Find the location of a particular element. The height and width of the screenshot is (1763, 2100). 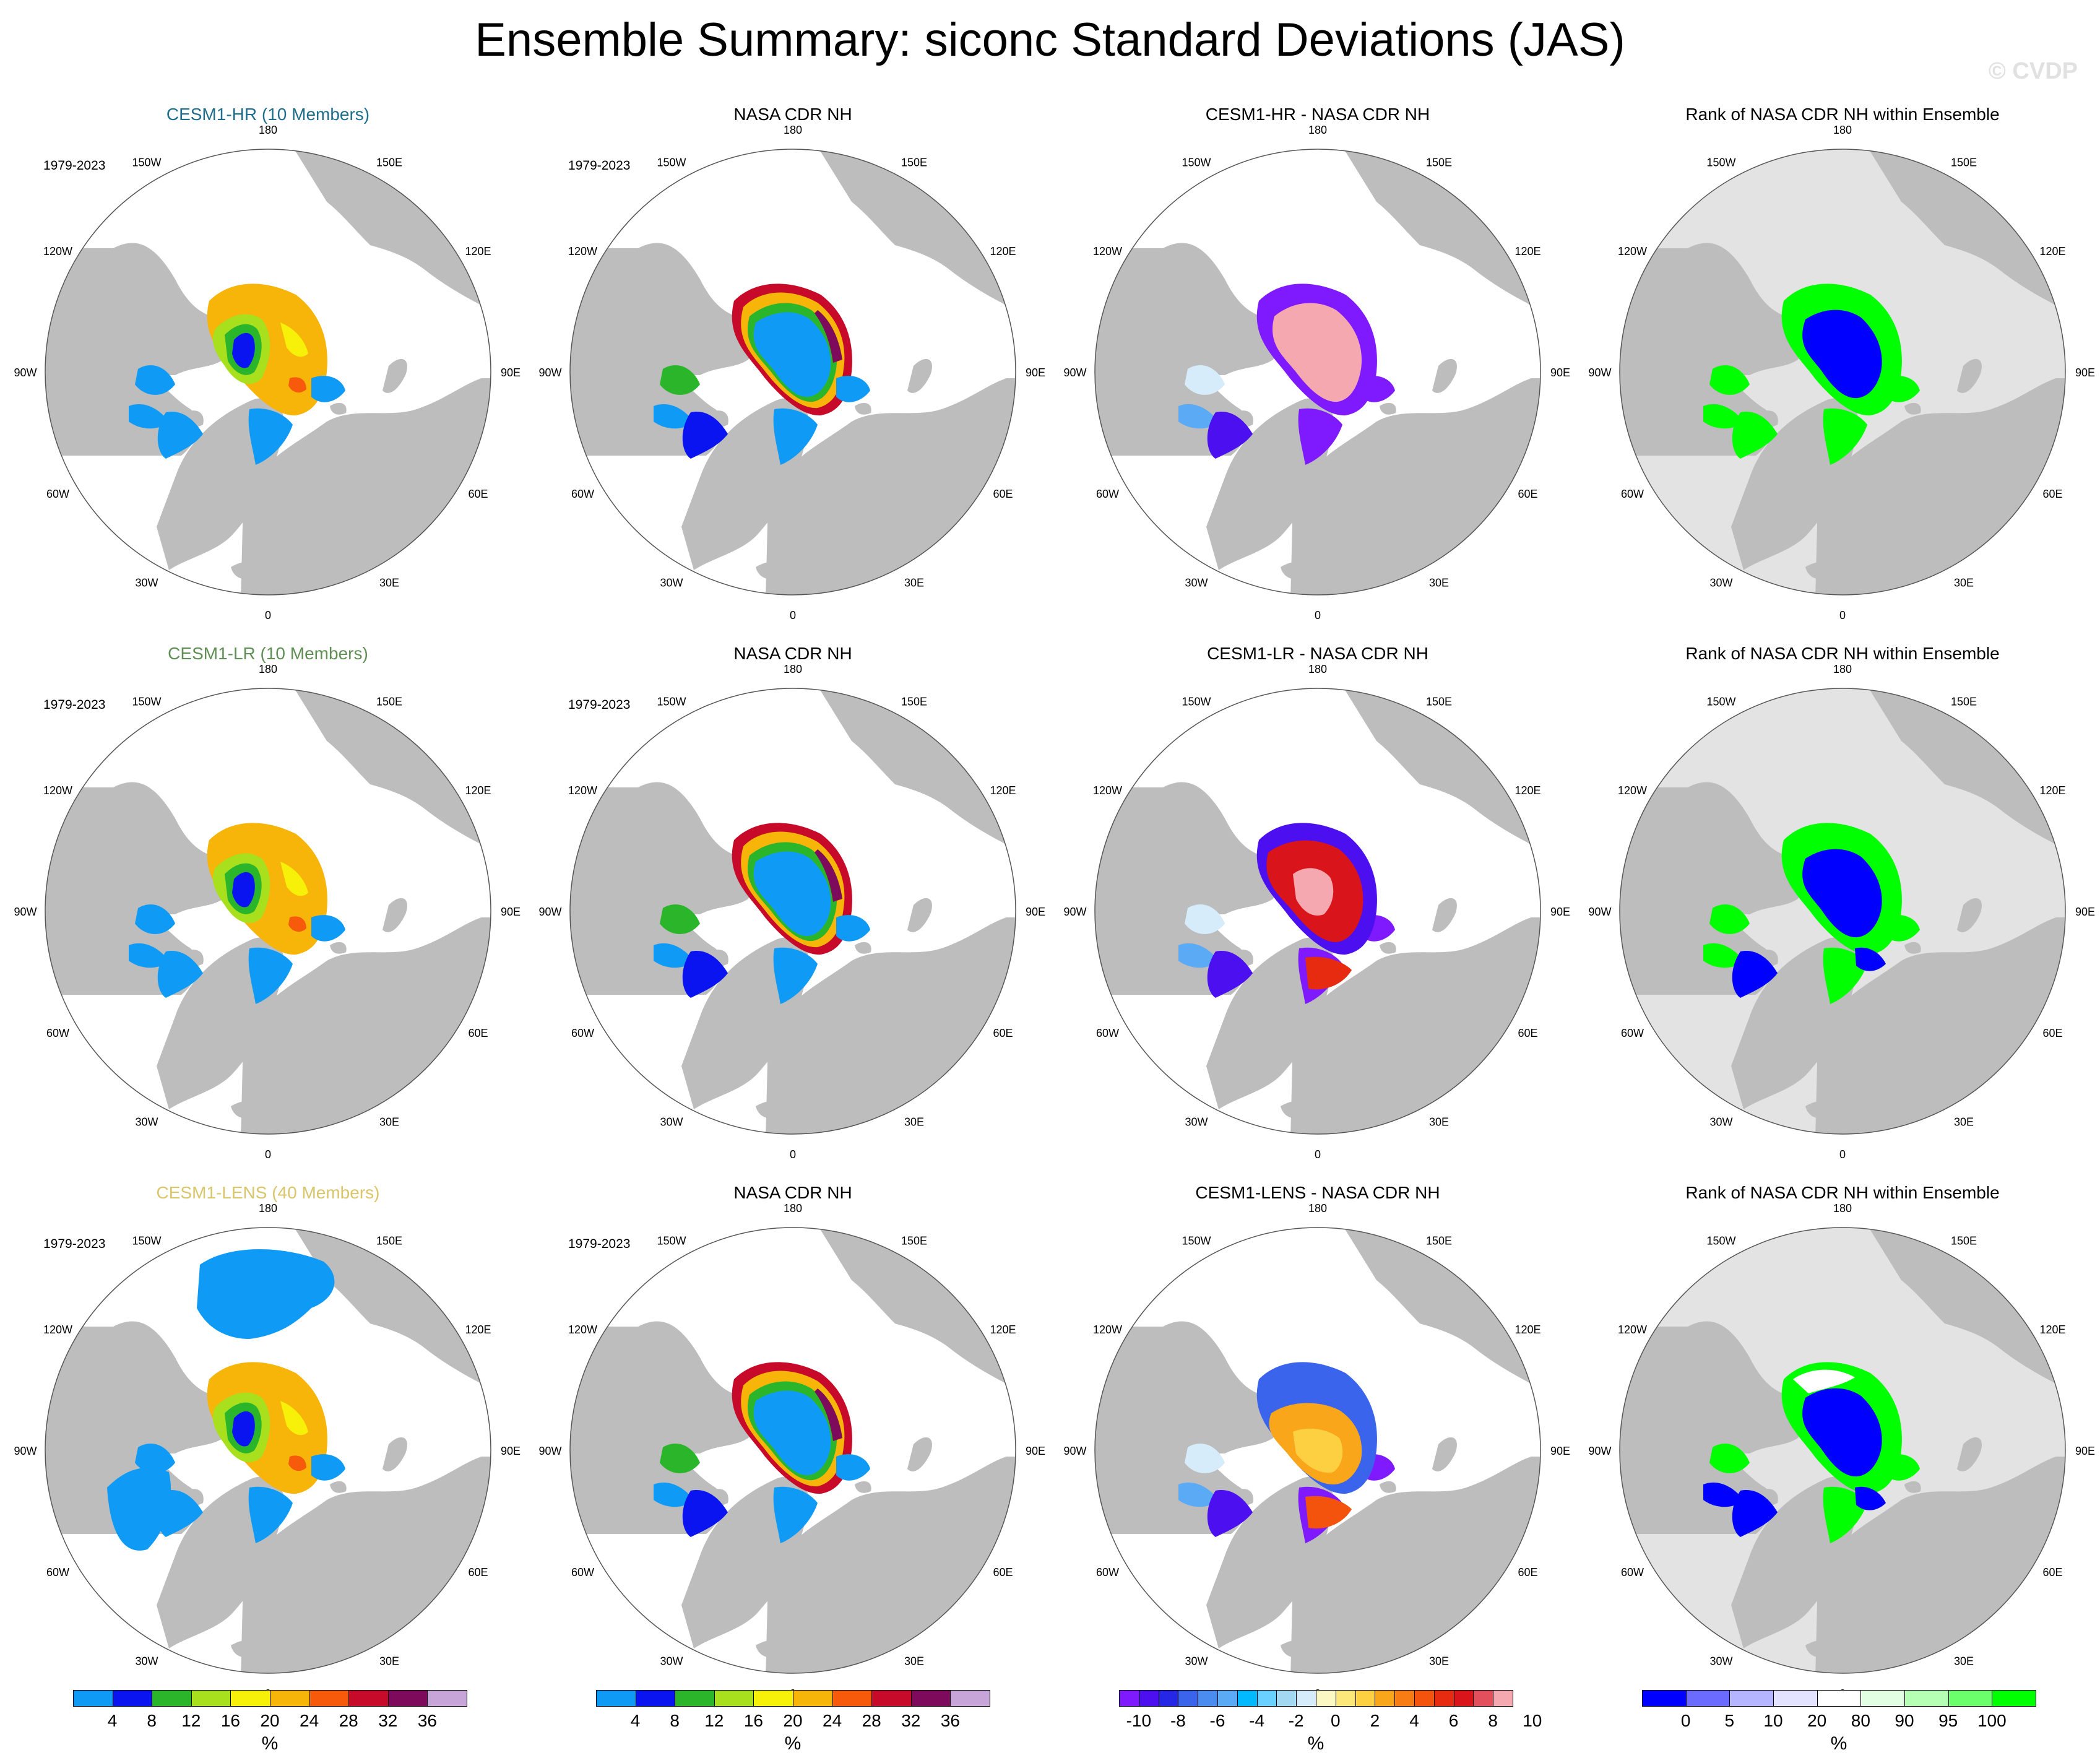

colorbar-tick-label: 28 is located at coordinates (348, 1721).